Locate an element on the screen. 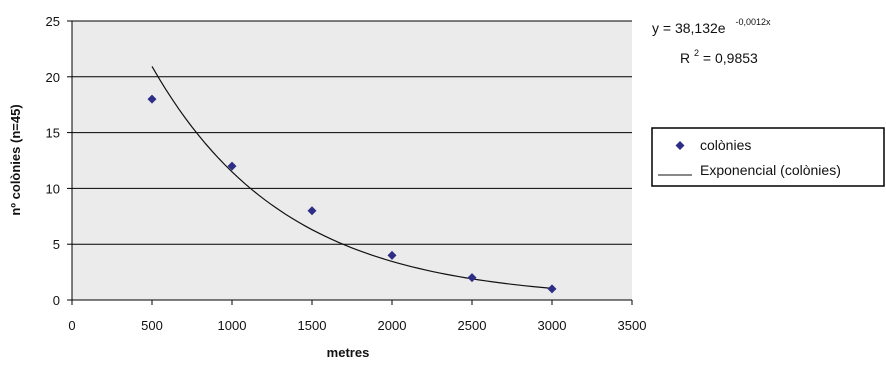 The width and height of the screenshot is (886, 365). x-tick-label-500: 500 is located at coordinates (152, 325).